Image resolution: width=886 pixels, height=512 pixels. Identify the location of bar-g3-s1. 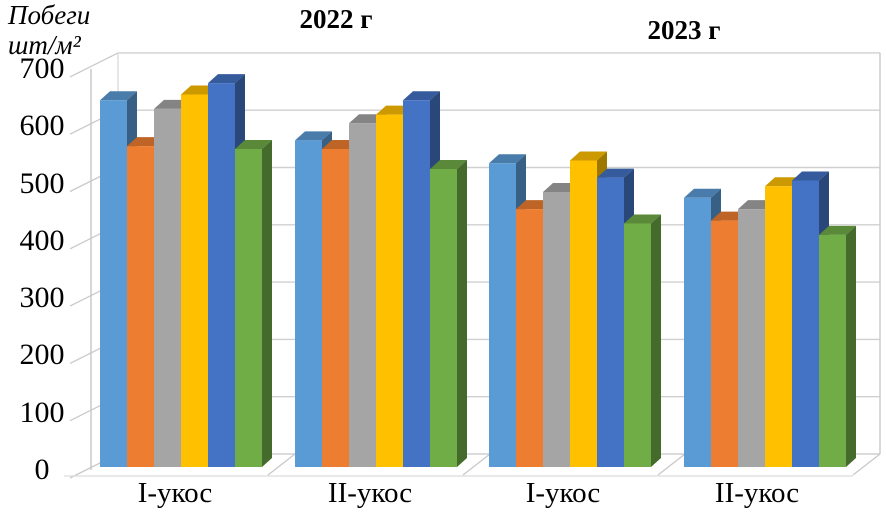
(502, 315).